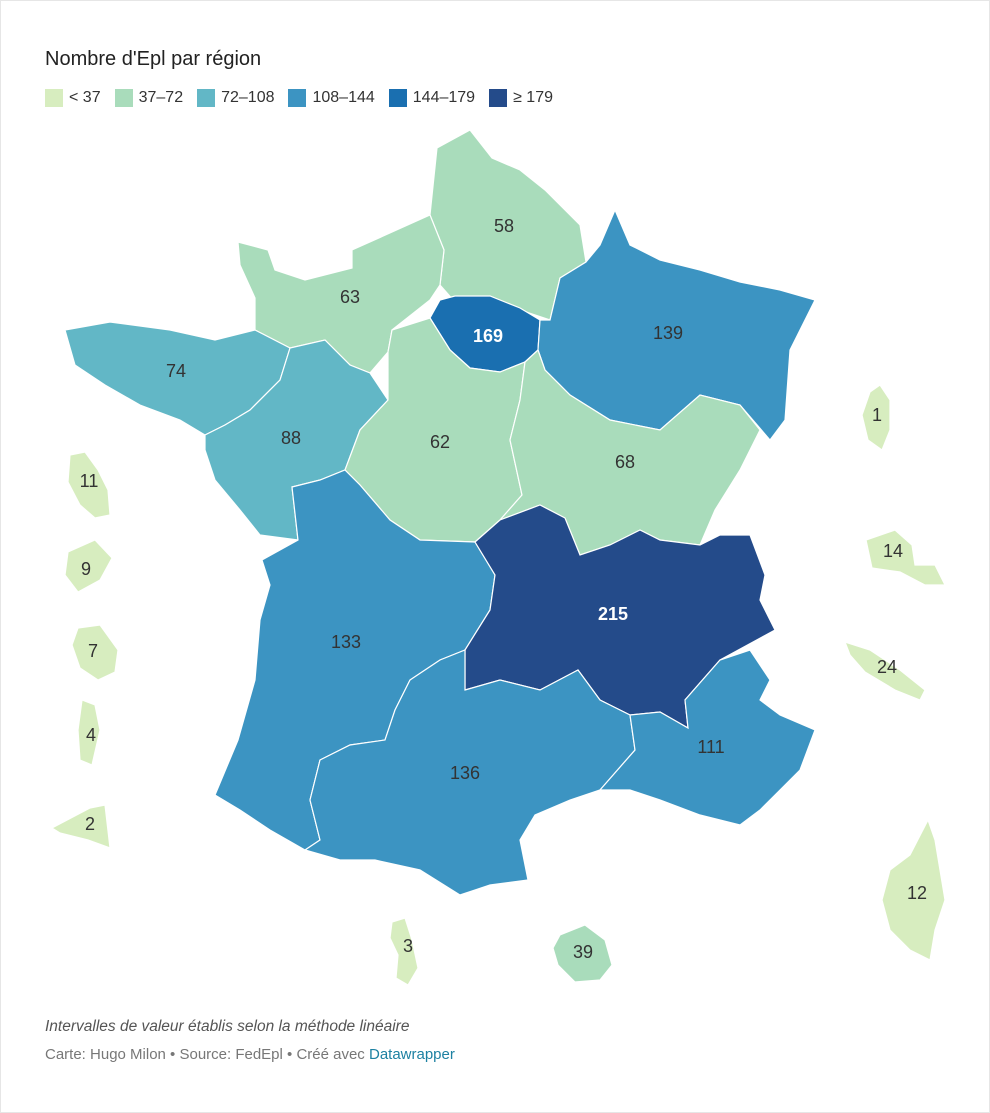 This screenshot has height=1113, width=990. Describe the element at coordinates (91, 735) in the screenshot. I see `label-territory-west-4: 4` at that location.